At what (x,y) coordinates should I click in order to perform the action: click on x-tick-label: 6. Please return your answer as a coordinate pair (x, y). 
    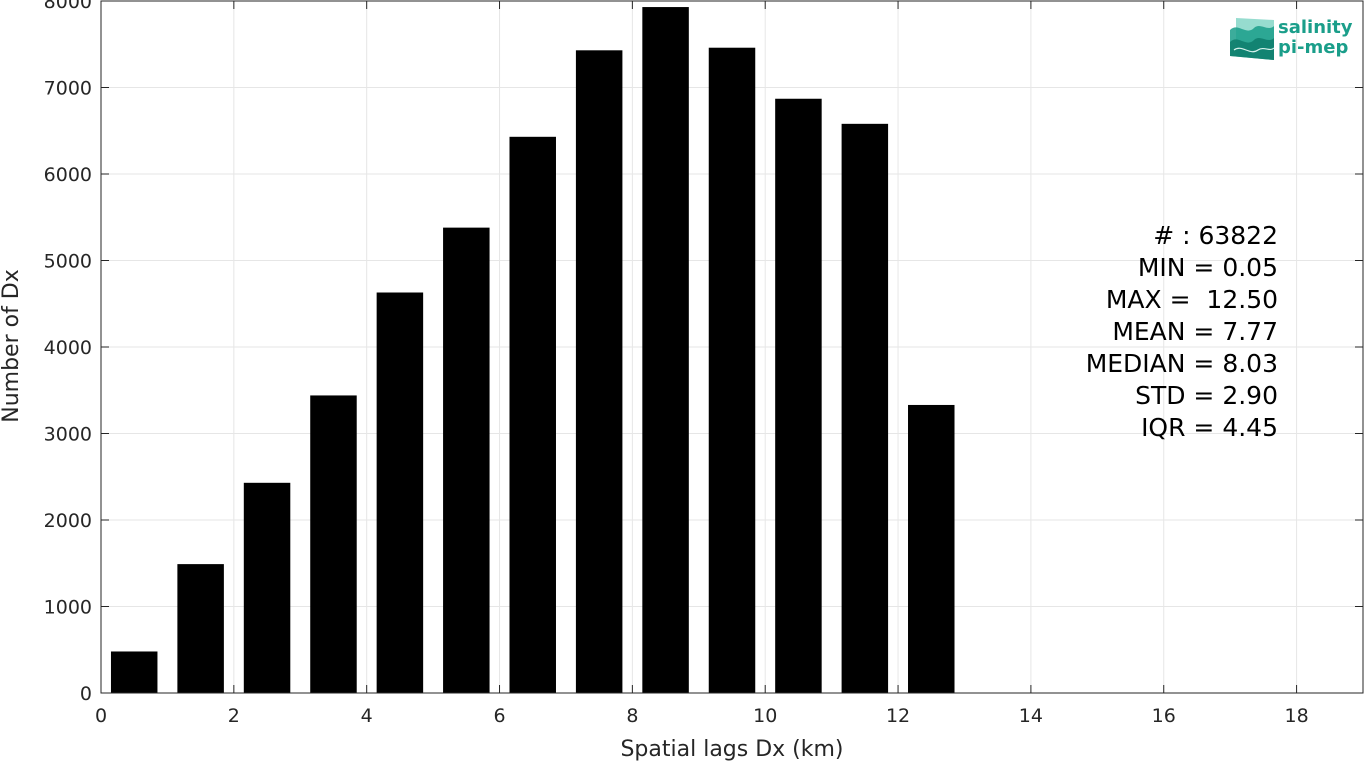
    Looking at the image, I should click on (499, 716).